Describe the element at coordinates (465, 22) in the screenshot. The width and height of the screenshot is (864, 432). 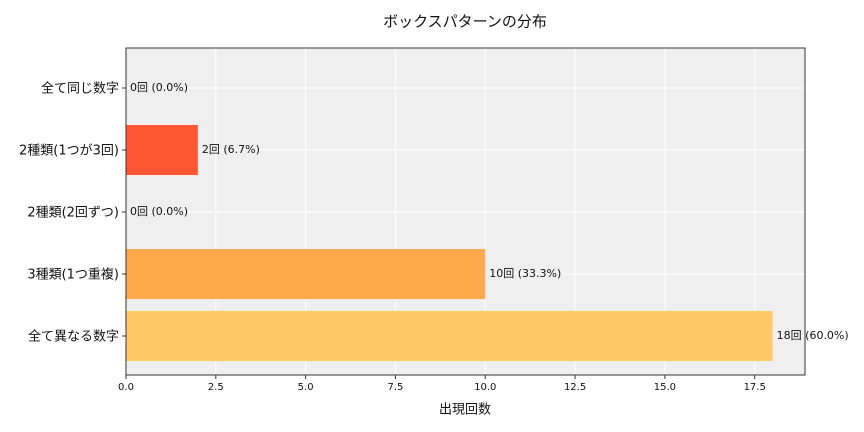
I see `chart-title: ボックスパターンの分布` at that location.